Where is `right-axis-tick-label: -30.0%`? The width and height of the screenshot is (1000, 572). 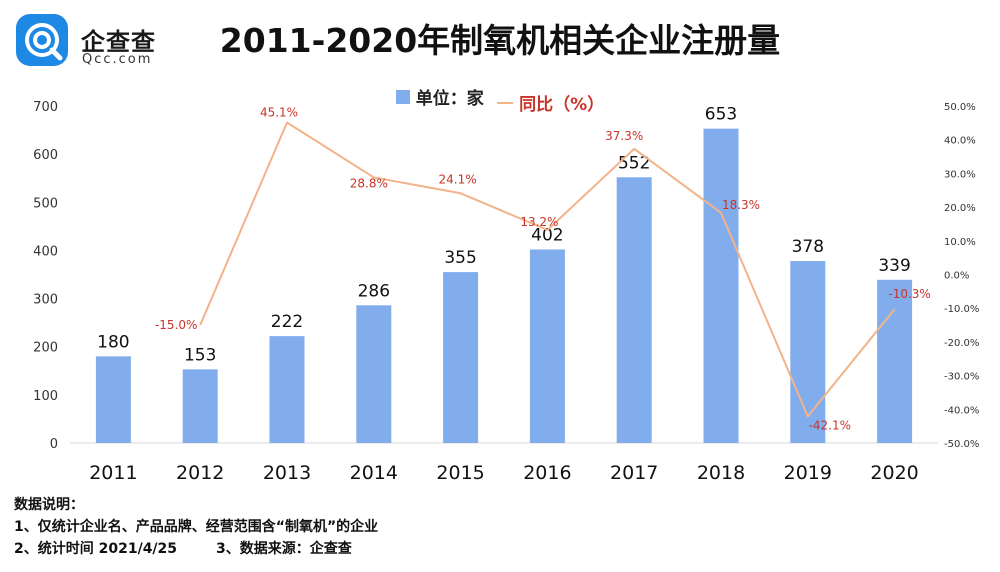 right-axis-tick-label: -30.0% is located at coordinates (961, 377).